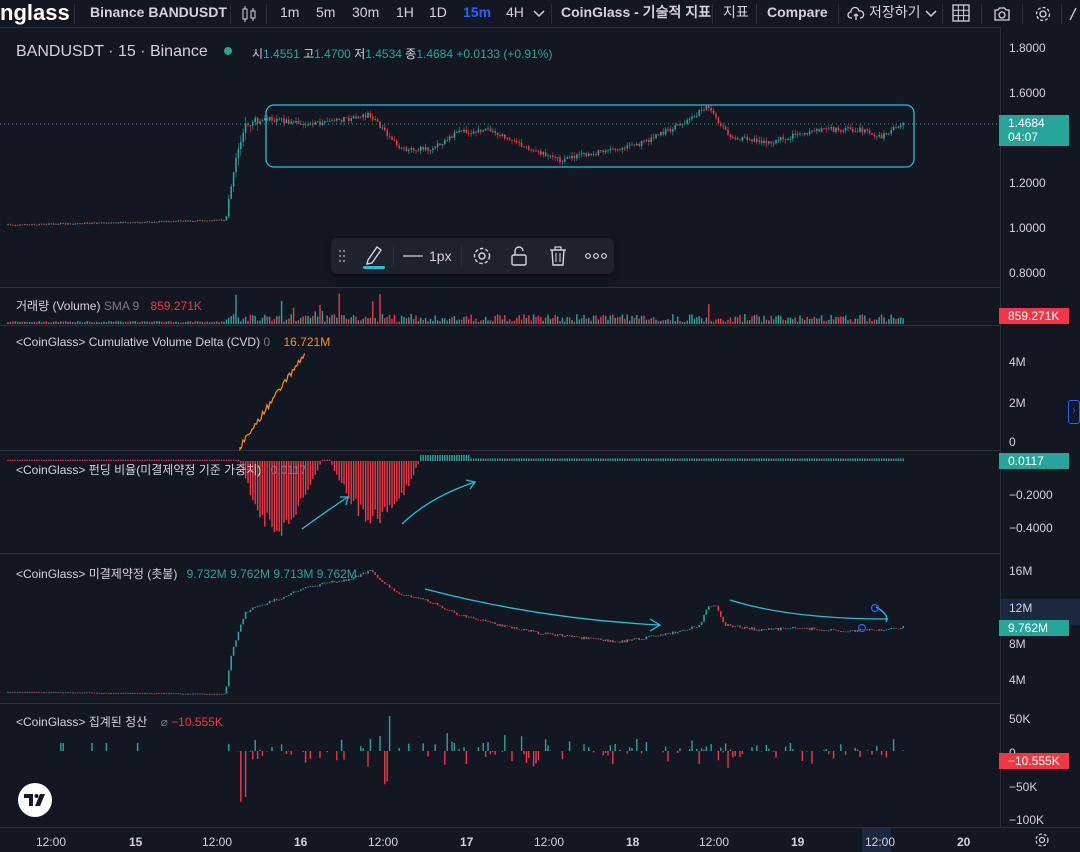  What do you see at coordinates (325, 13) in the screenshot?
I see `interval-5m: 5m` at bounding box center [325, 13].